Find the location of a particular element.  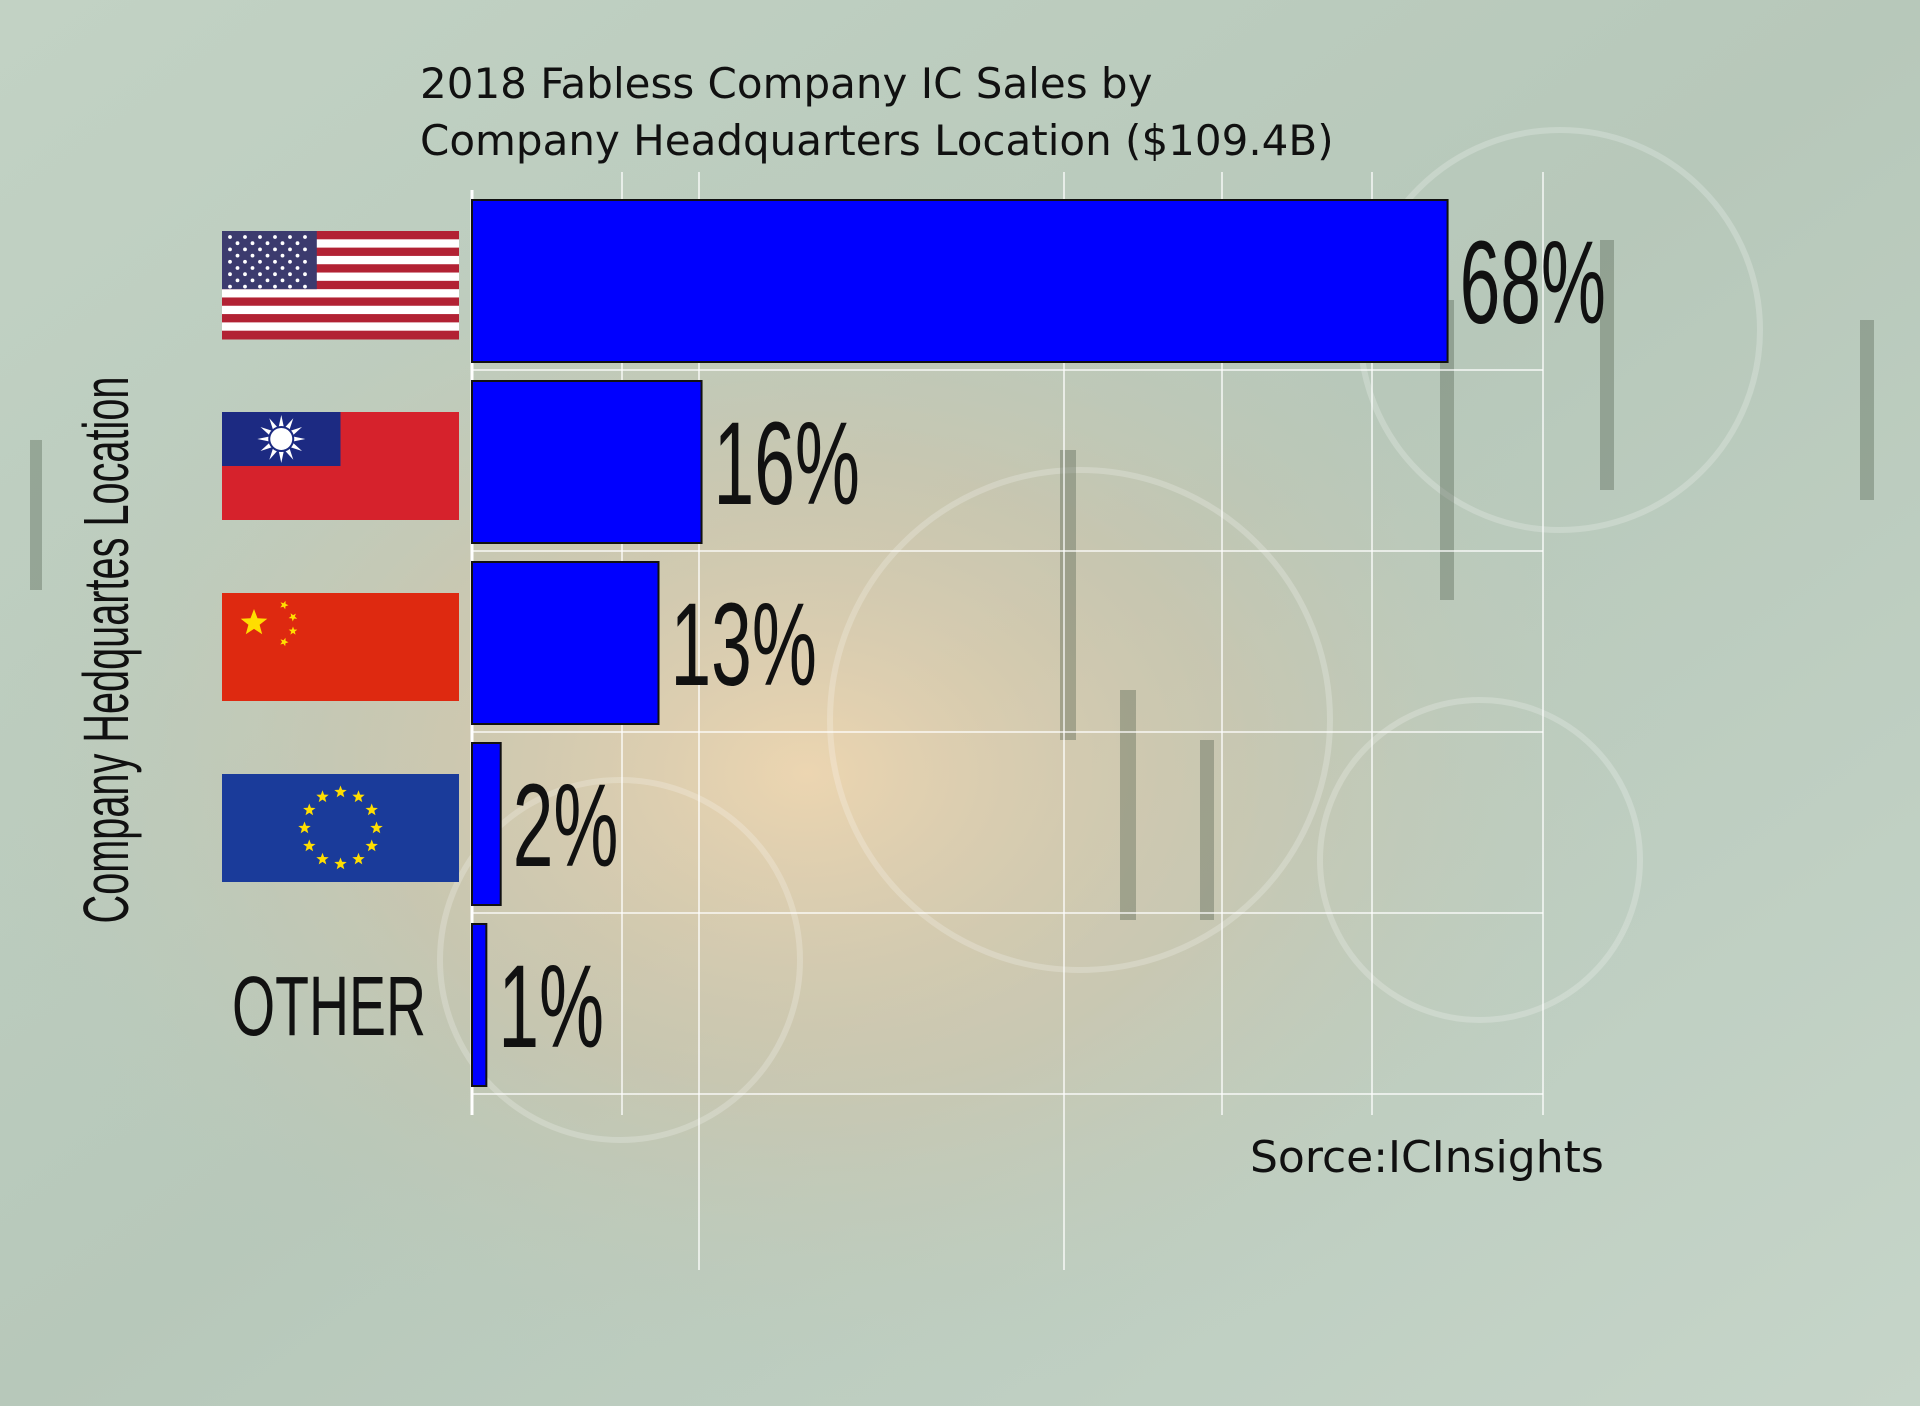

value-label: 2% is located at coordinates (566, 825).